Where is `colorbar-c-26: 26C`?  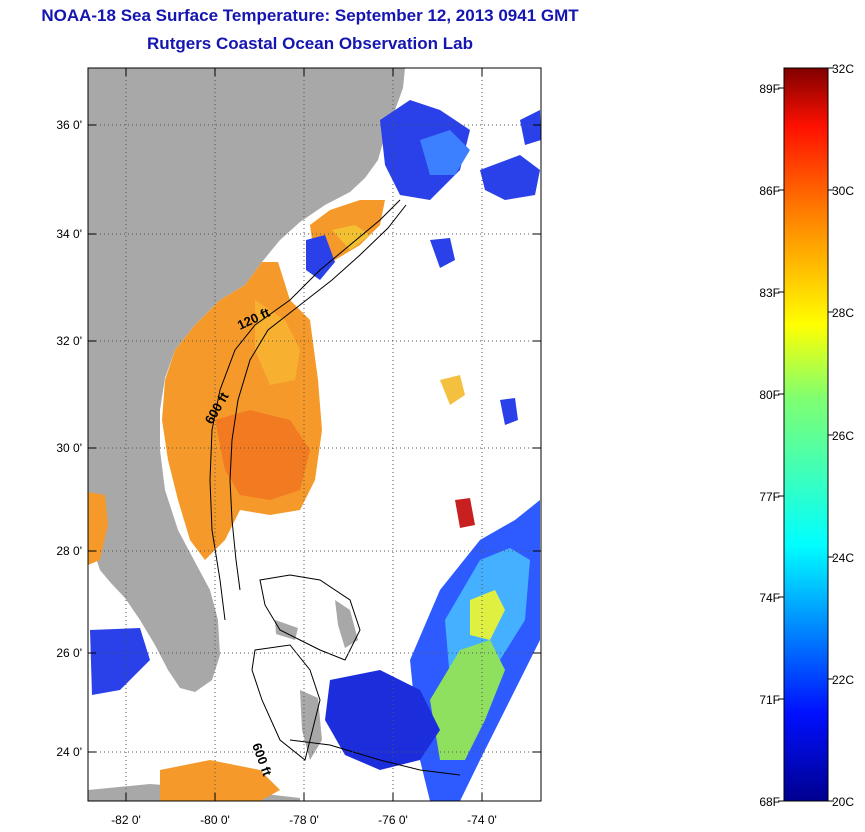
colorbar-c-26: 26C is located at coordinates (843, 436).